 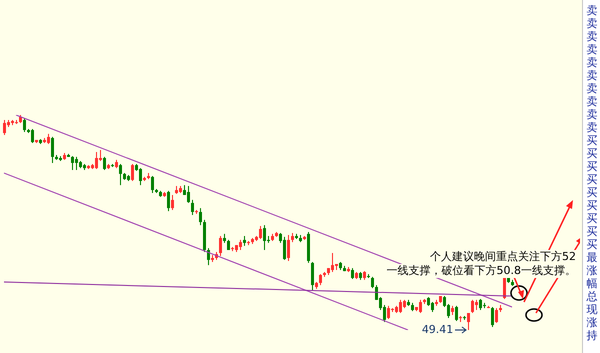 What do you see at coordinates (481, 271) in the screenshot?
I see `annotation: 一线支撑，破位看下方50.8一线支撑。` at bounding box center [481, 271].